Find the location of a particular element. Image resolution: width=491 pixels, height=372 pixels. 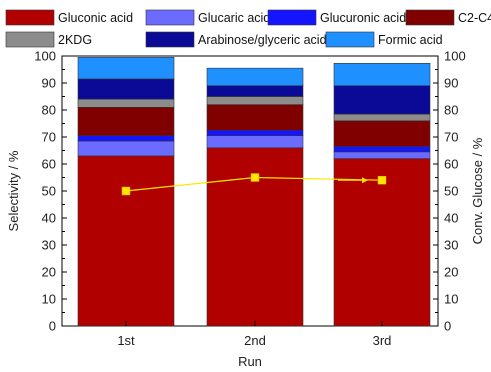

legend-label-2: Glucaric acid is located at coordinates (234, 18).